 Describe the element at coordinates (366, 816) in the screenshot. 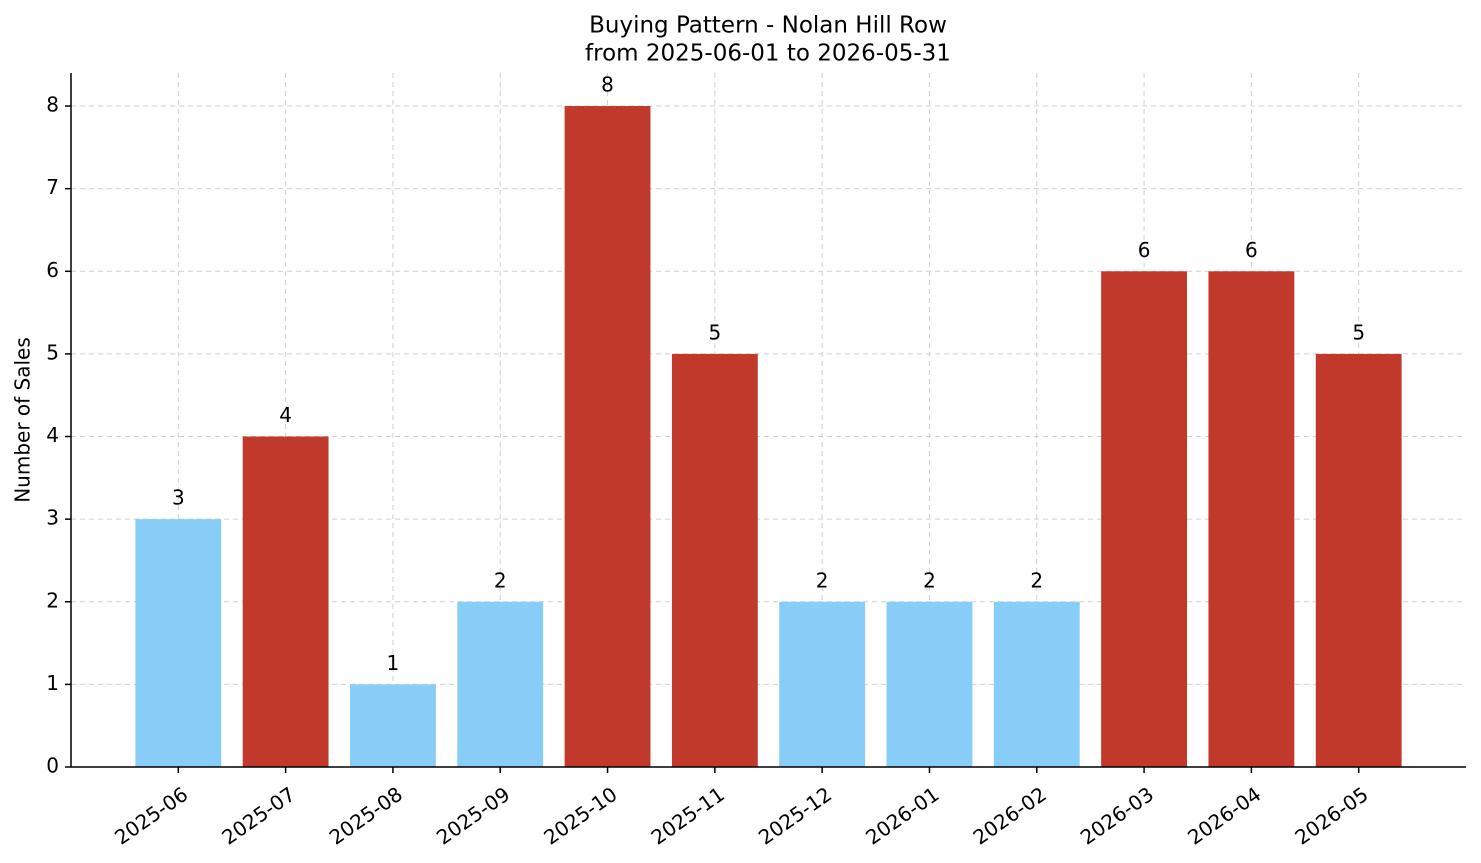

I see `x-tick-label: 2025-08` at that location.